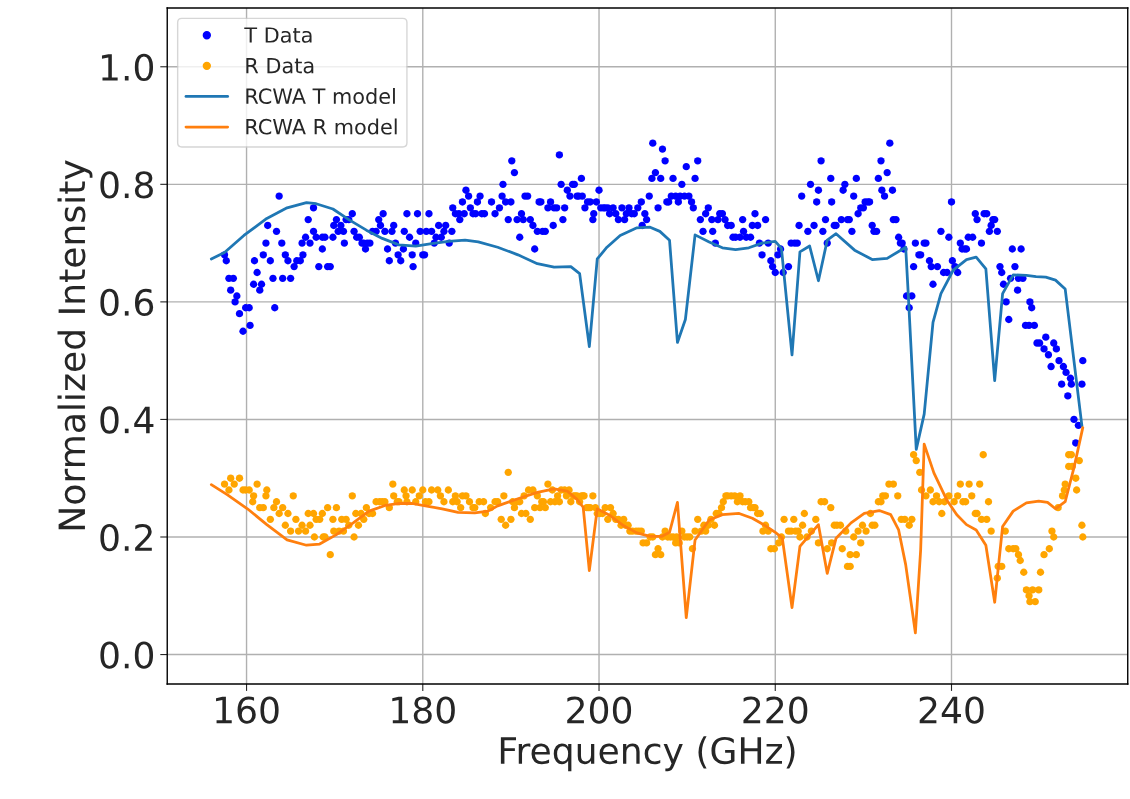 Image resolution: width=1130 pixels, height=799 pixels. What do you see at coordinates (127, 302) in the screenshot?
I see `y-tick-label: 0.6` at bounding box center [127, 302].